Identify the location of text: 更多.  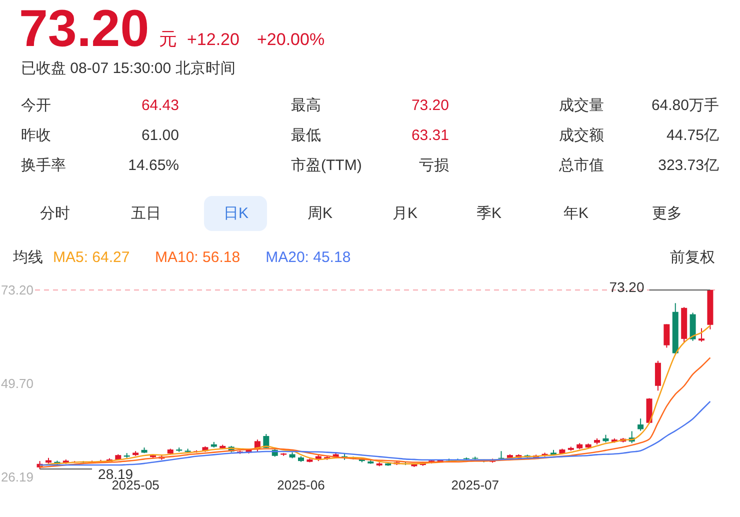
(667, 213).